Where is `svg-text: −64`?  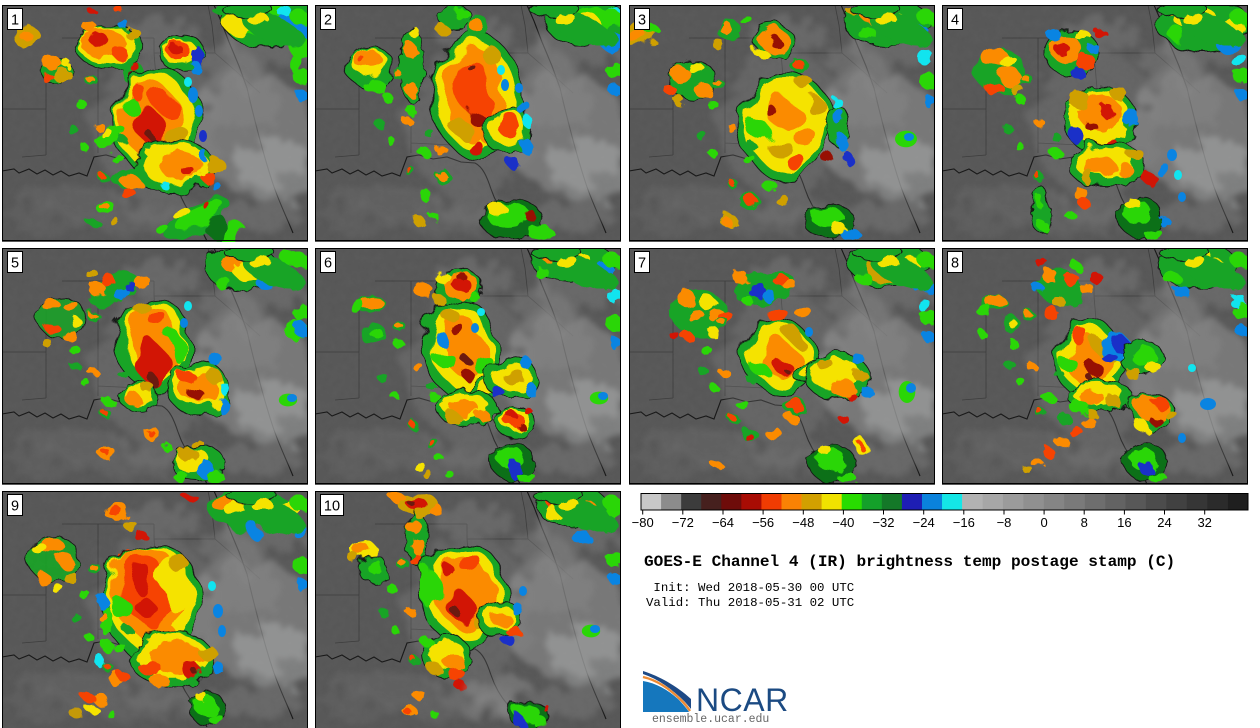 svg-text: −64 is located at coordinates (723, 522).